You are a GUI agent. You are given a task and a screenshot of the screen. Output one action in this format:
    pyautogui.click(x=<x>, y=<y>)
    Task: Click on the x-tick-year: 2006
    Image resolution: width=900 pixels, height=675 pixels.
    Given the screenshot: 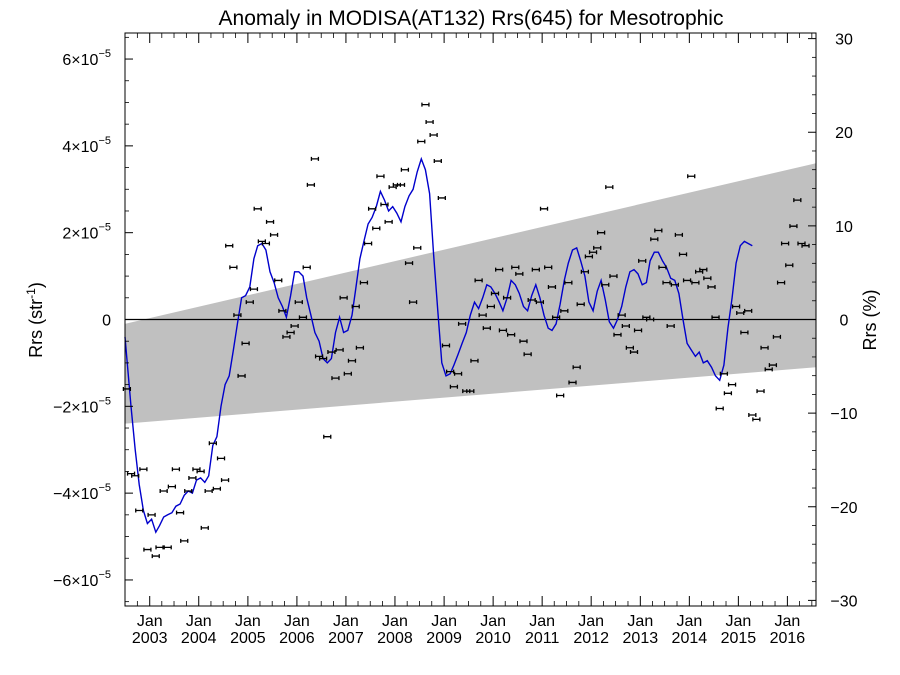 What is the action you would take?
    pyautogui.click(x=297, y=638)
    